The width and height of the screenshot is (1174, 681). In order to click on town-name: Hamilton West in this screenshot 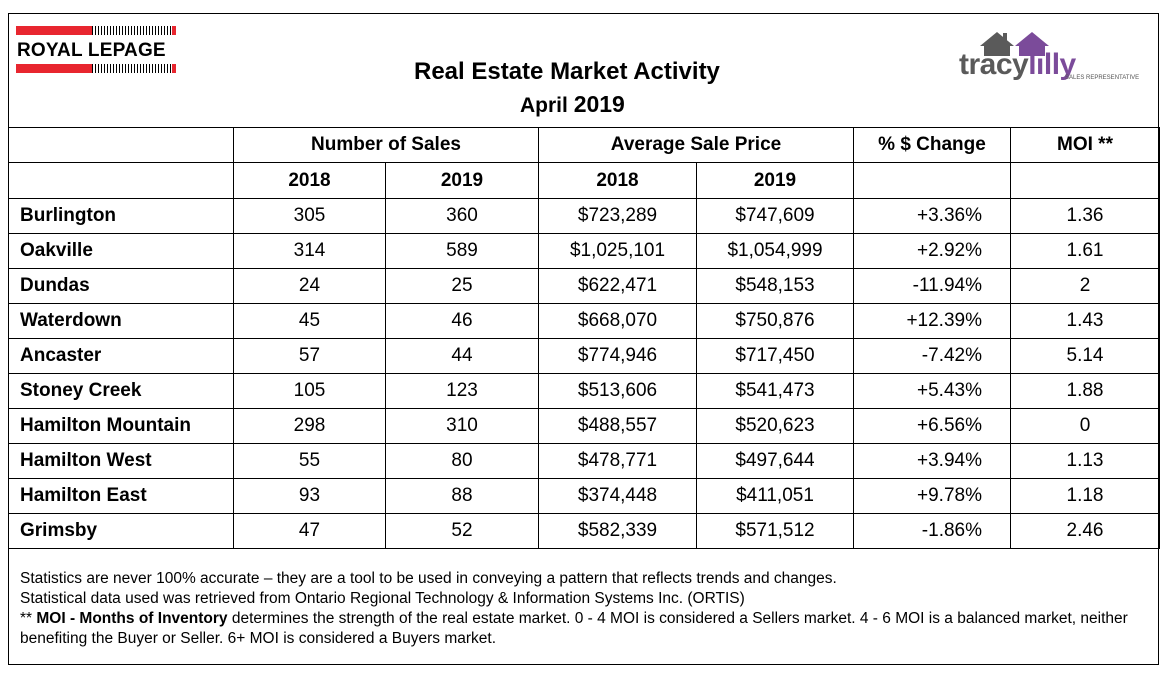, I will do `click(121, 461)`.